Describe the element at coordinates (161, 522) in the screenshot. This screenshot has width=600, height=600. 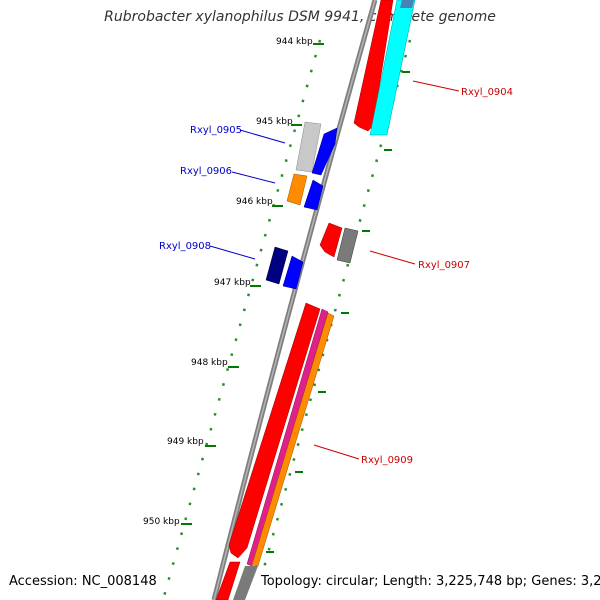
I see `tick-label: 950 kbp` at that location.